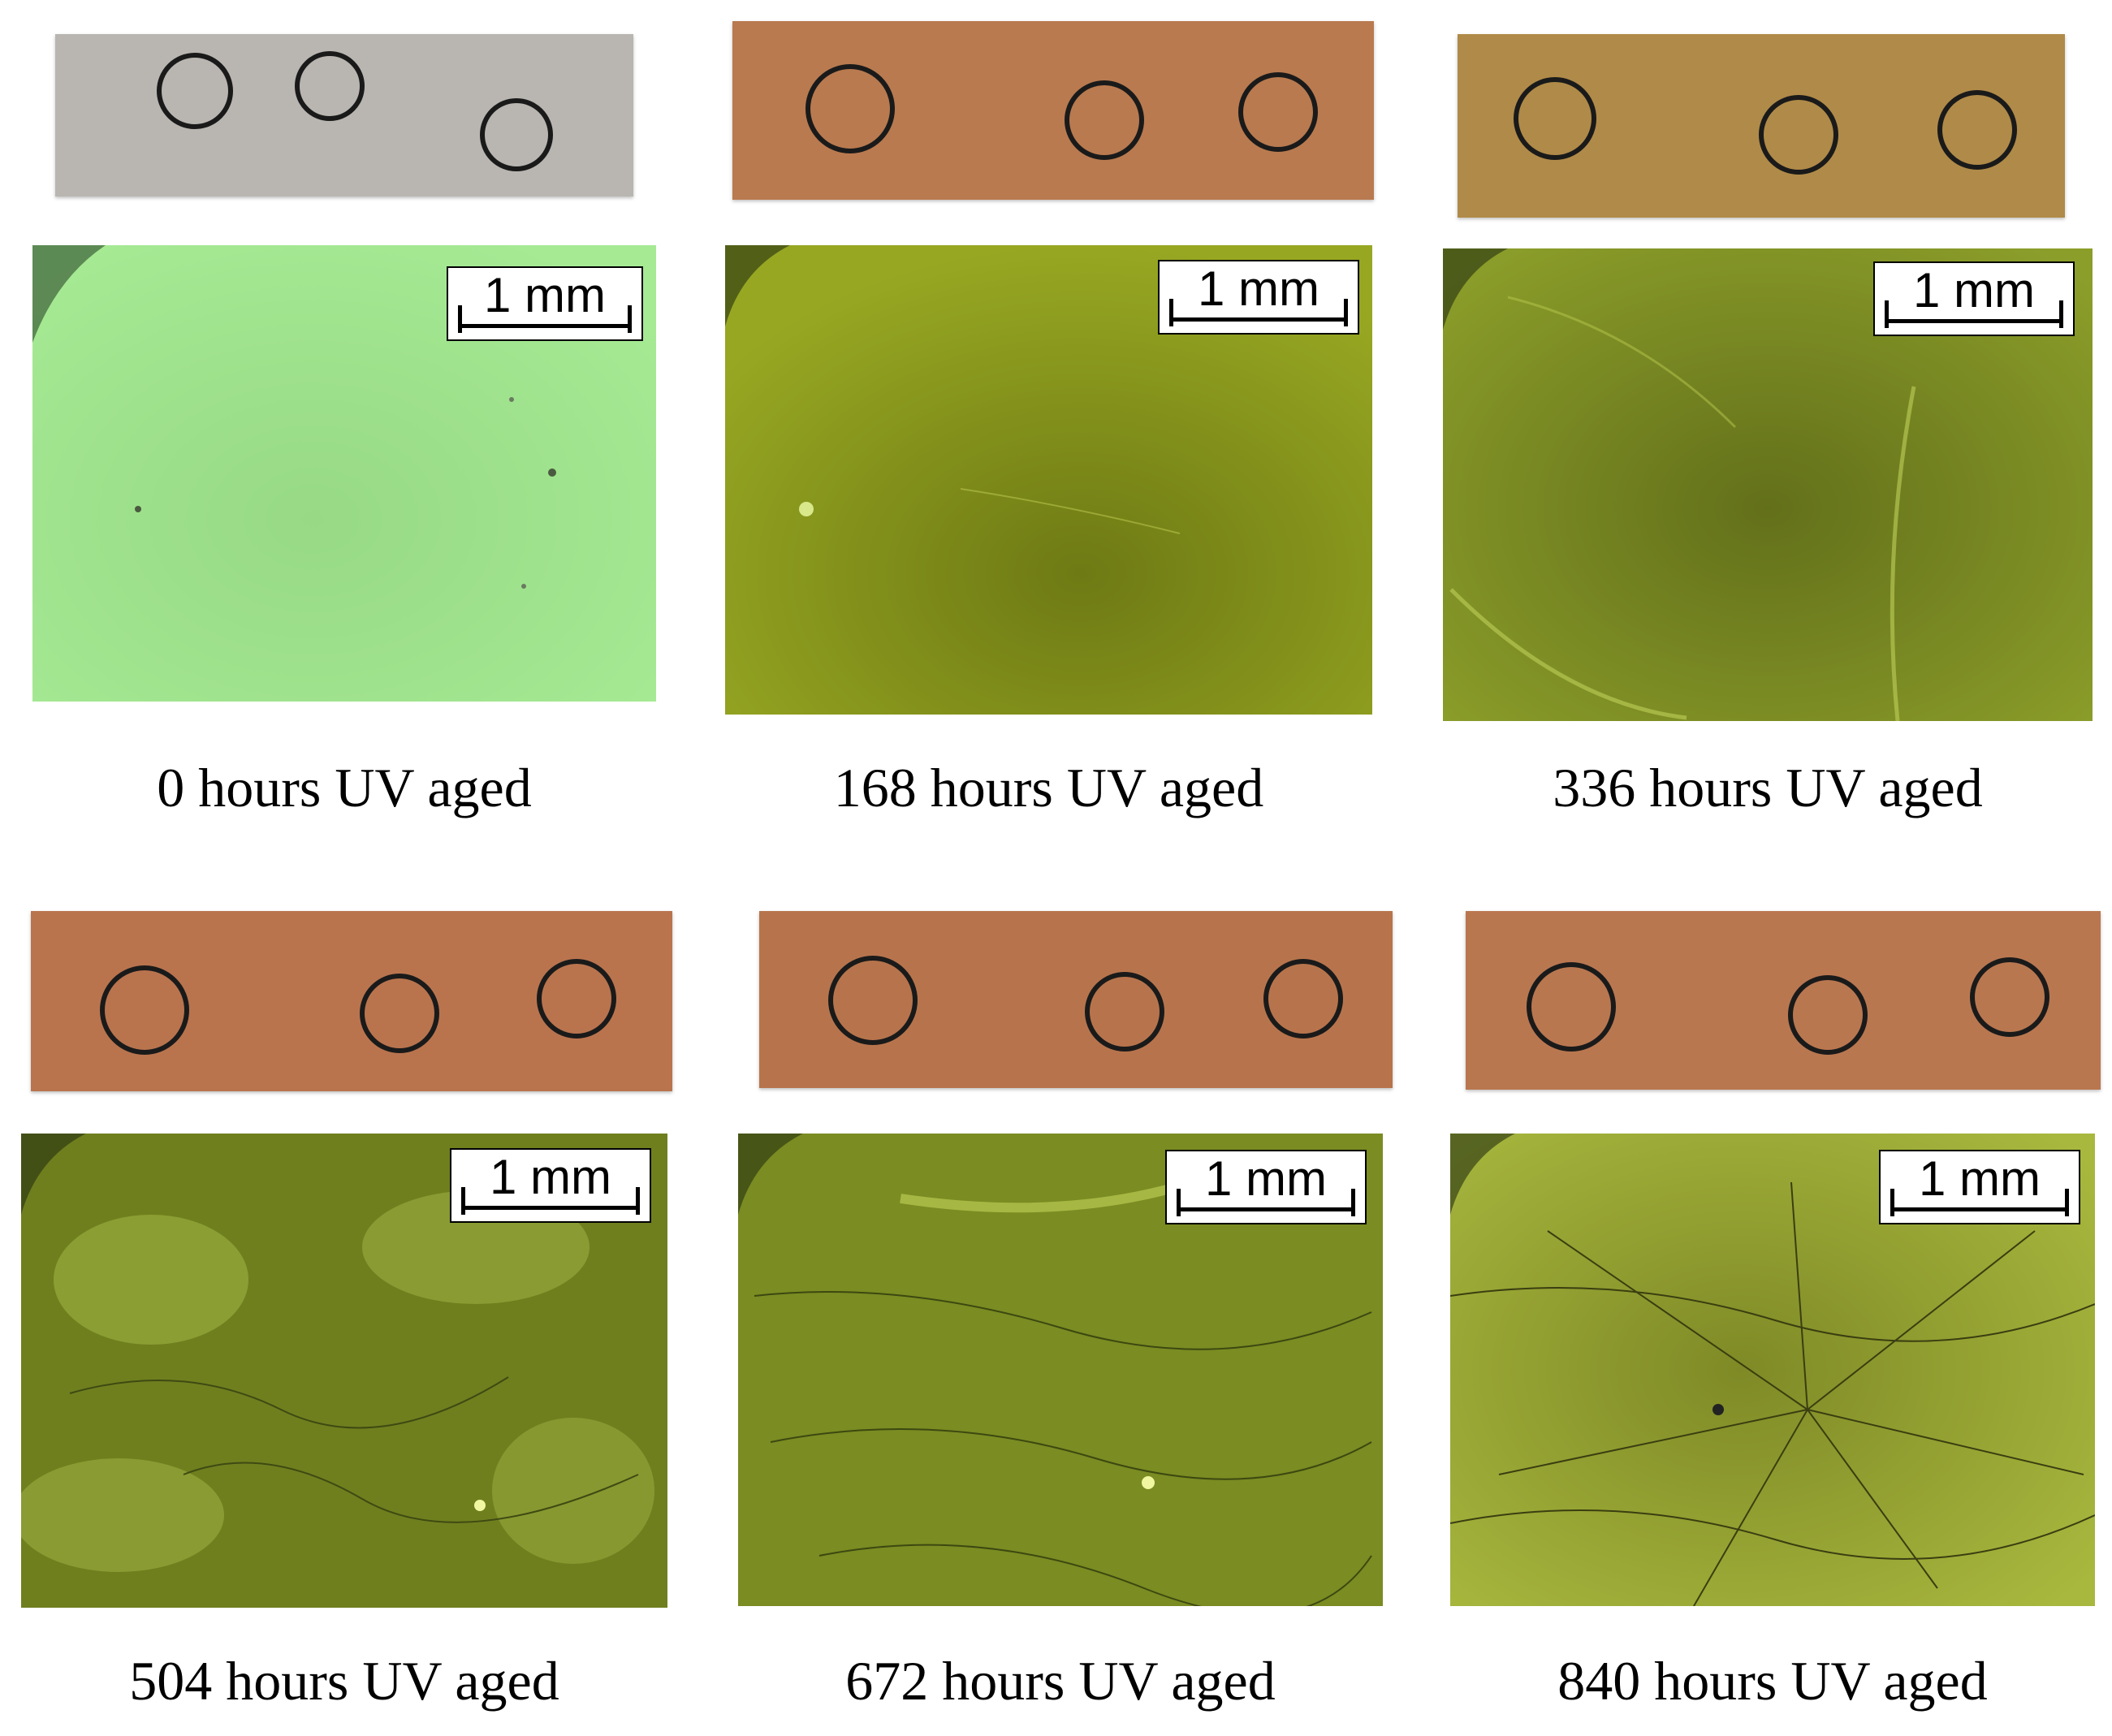  What do you see at coordinates (1768, 787) in the screenshot?
I see `panel-caption: 336 hours UV aged` at bounding box center [1768, 787].